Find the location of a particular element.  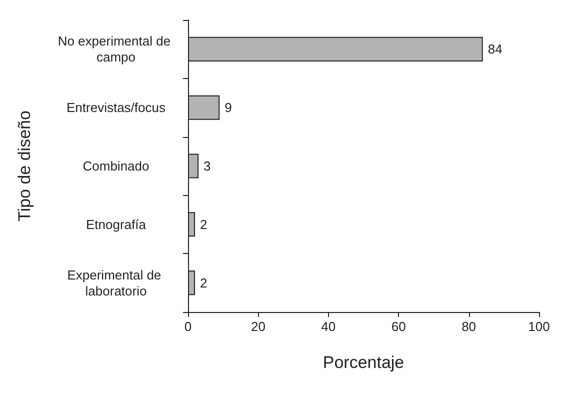

y-axis-title: Tipo de diseño is located at coordinates (24, 166).